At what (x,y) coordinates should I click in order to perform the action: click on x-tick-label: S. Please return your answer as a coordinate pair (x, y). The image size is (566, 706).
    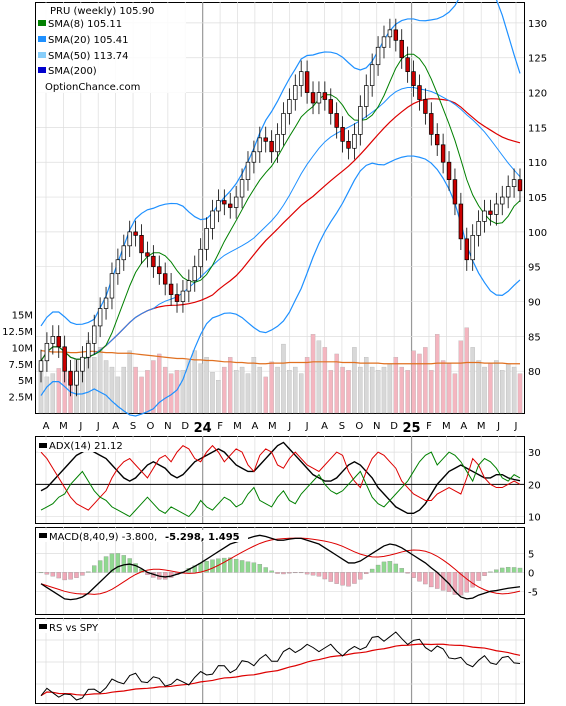
    Looking at the image, I should click on (342, 426).